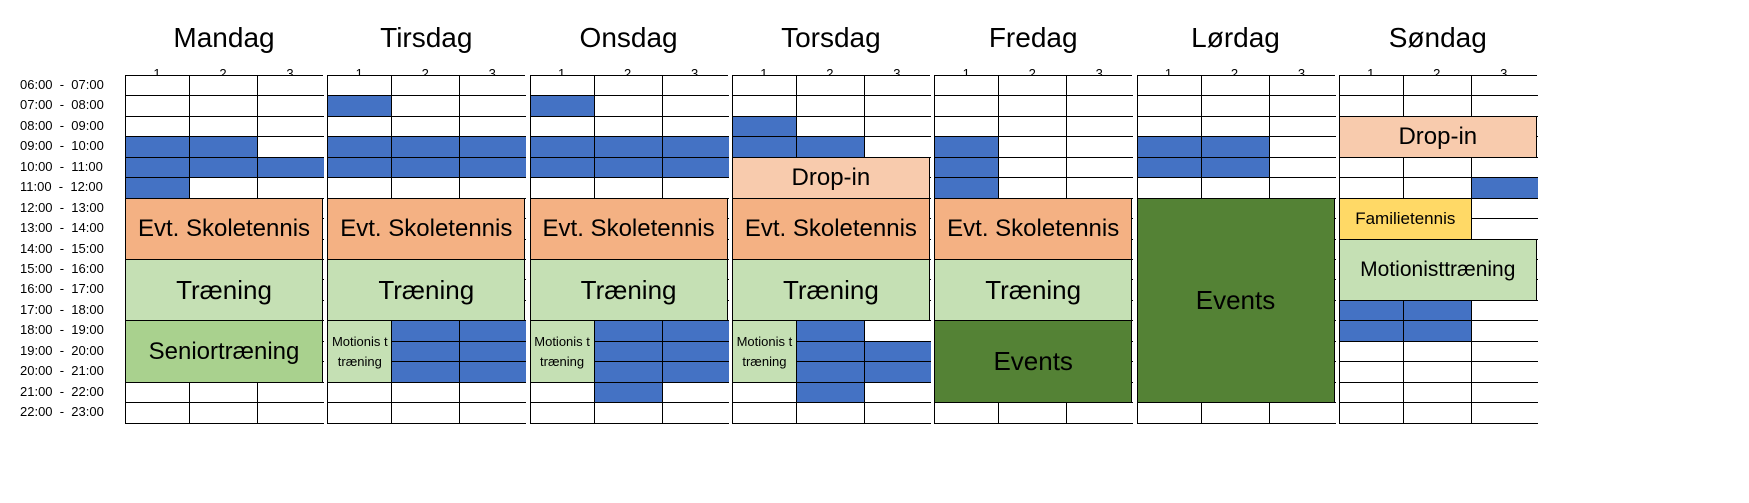 Image resolution: width=1749 pixels, height=503 pixels. What do you see at coordinates (224, 351) in the screenshot?
I see `activity-block: Seniortræning` at bounding box center [224, 351].